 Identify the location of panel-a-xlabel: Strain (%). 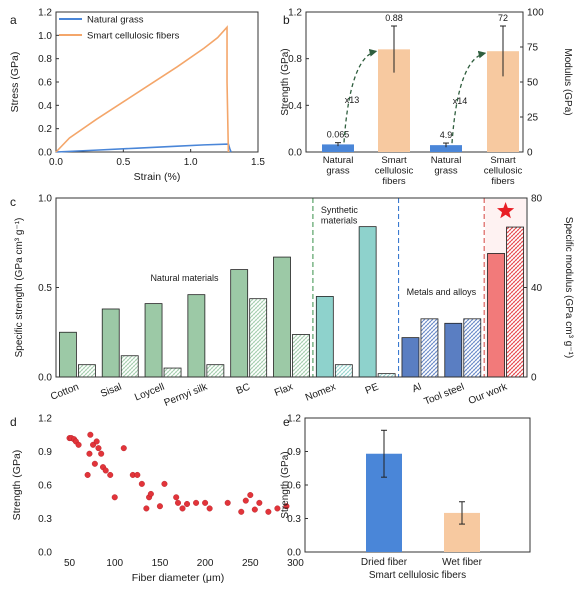
(157, 177).